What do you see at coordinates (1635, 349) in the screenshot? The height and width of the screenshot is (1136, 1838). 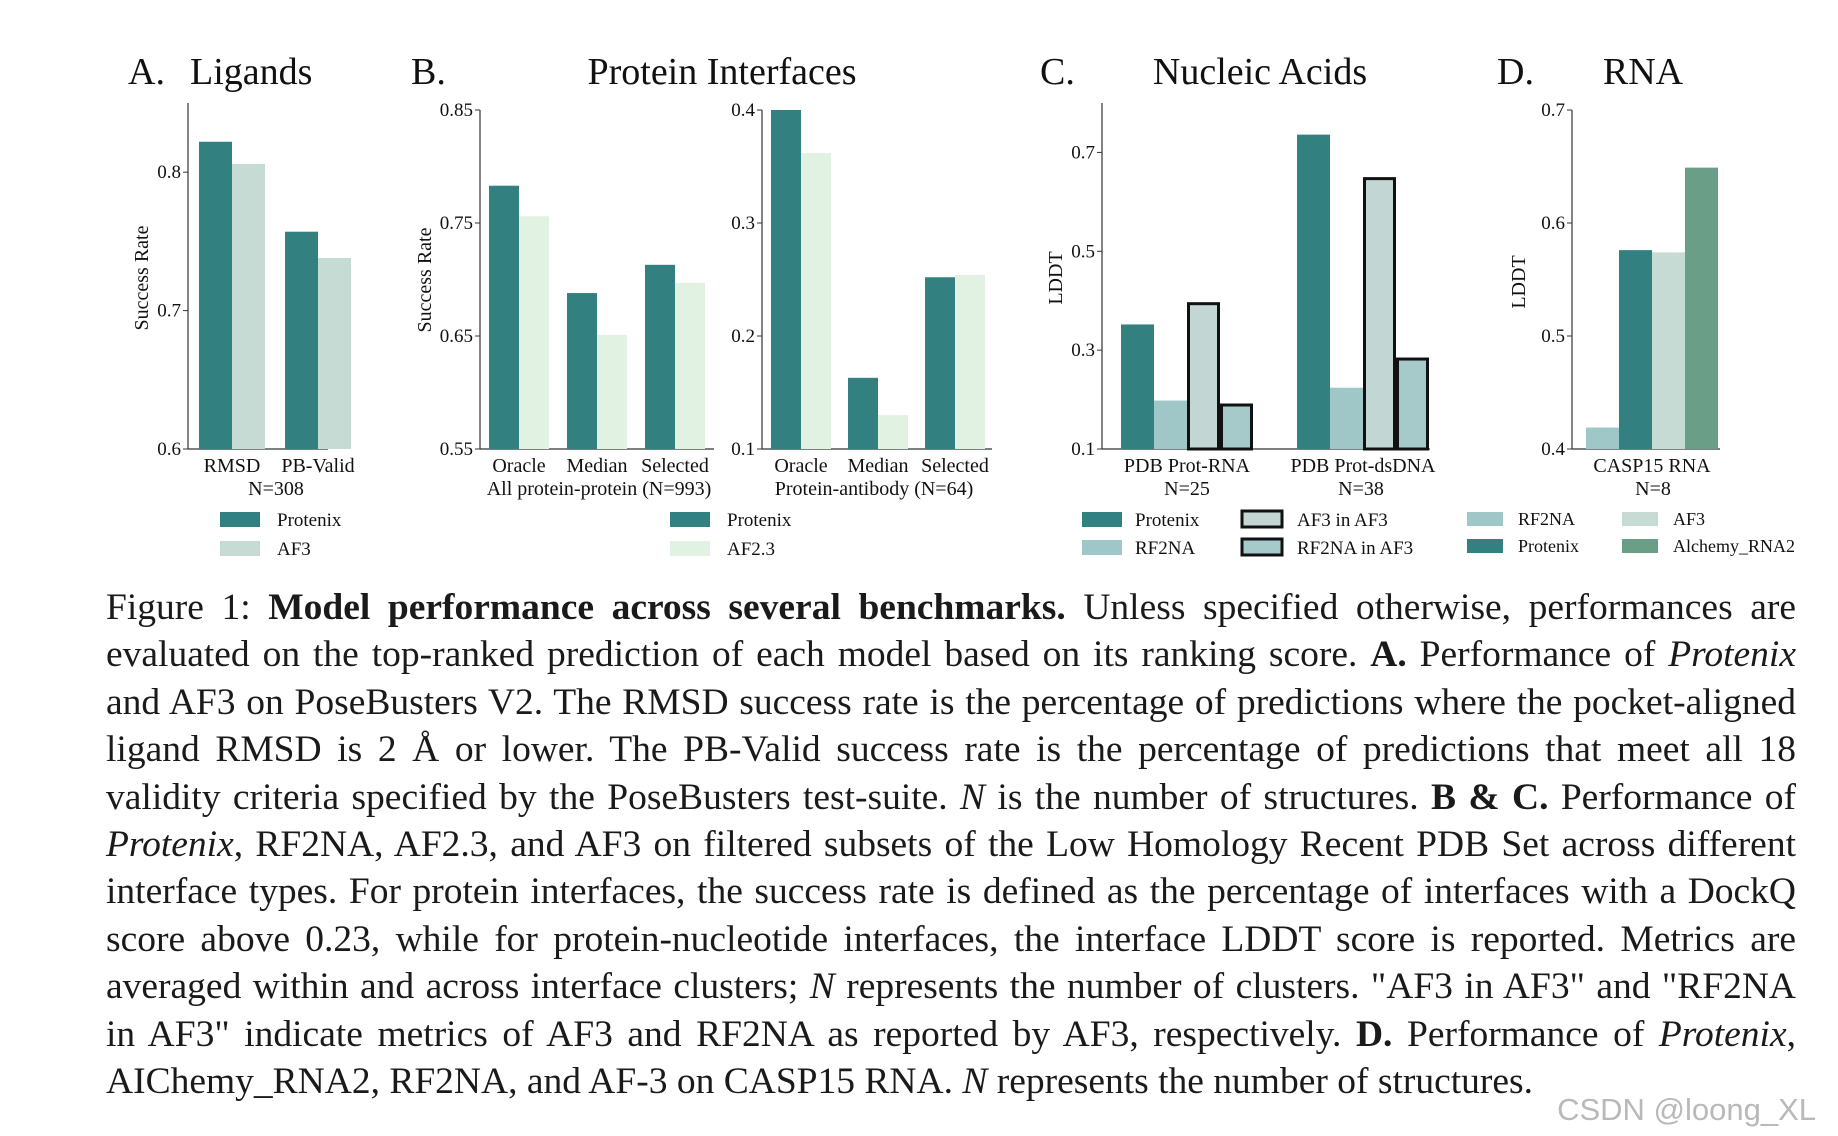 I see `bar-protenix-casp15-rna` at bounding box center [1635, 349].